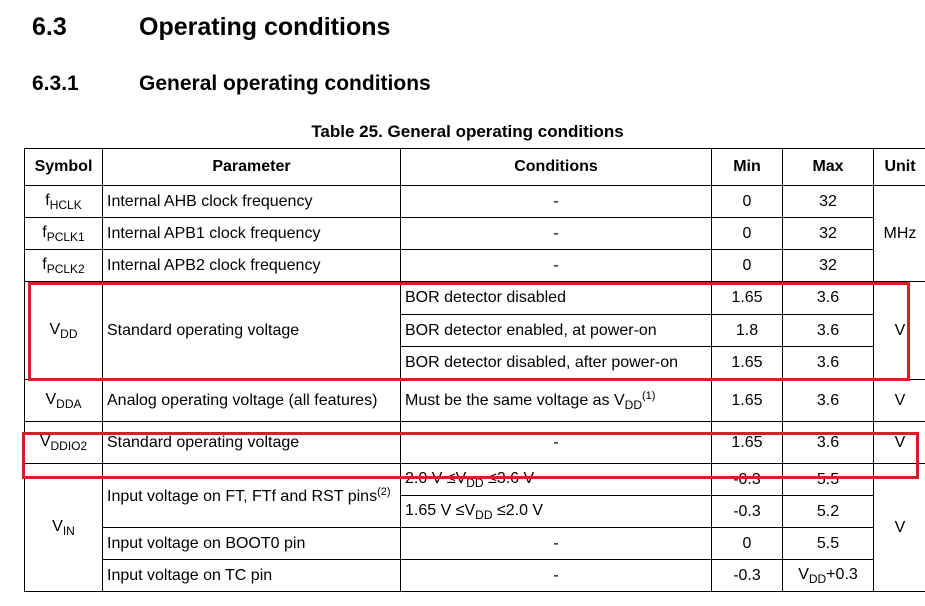 The height and width of the screenshot is (606, 925). I want to click on symbol-cell: fHCLK, so click(63, 201).